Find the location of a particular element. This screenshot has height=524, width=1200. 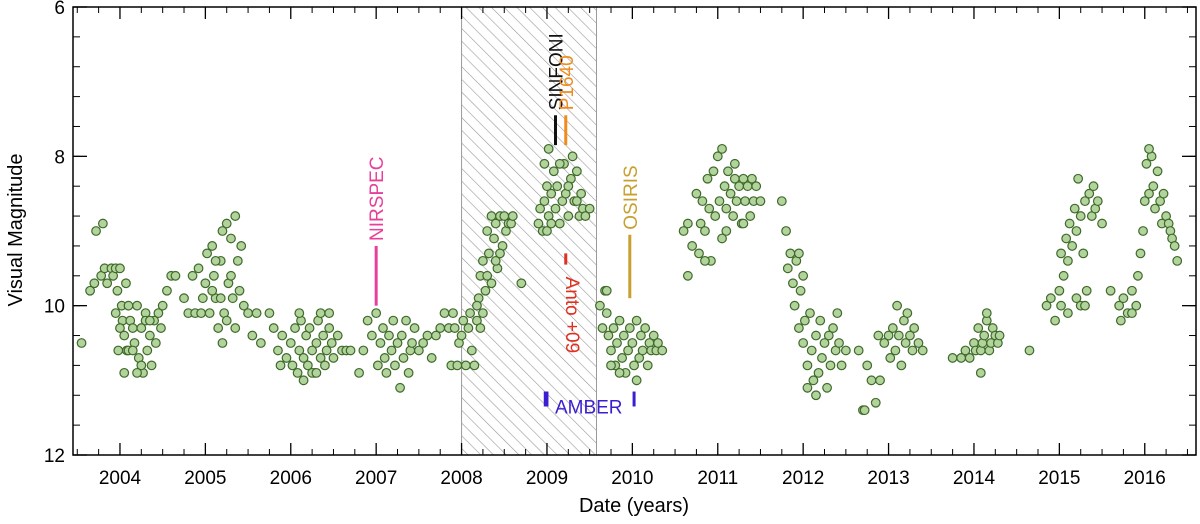

annotation-label-sinfoni: SINFONI is located at coordinates (557, 71).